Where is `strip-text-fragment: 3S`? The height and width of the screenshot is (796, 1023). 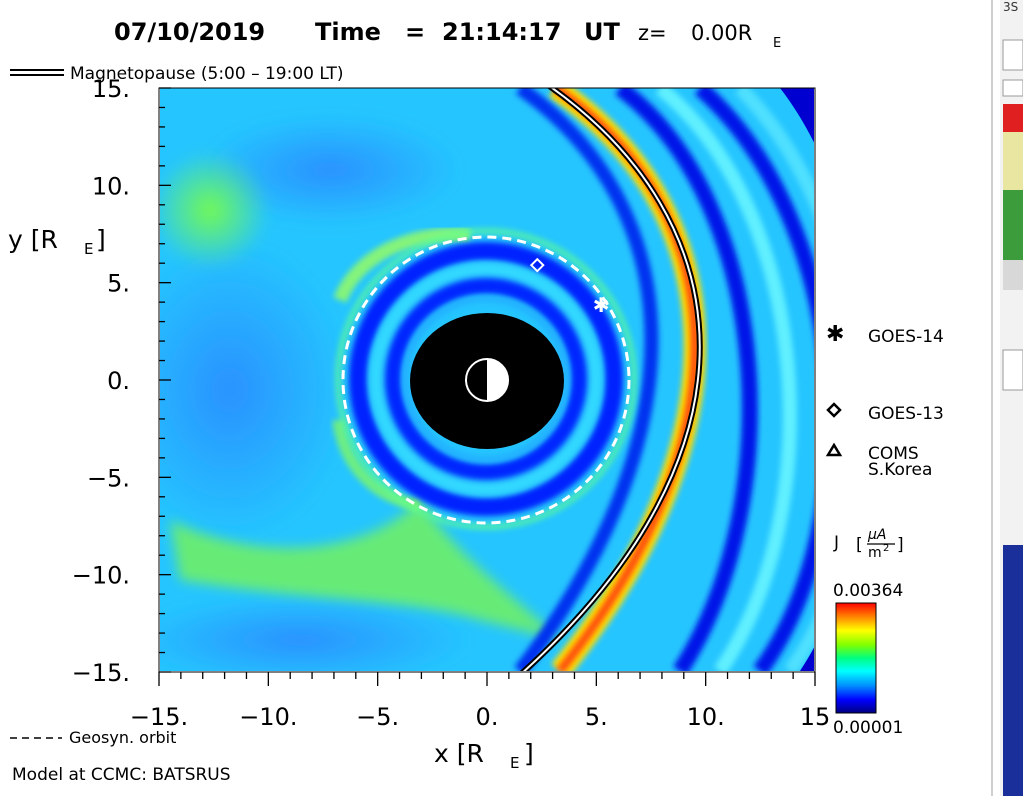
strip-text-fragment: 3S is located at coordinates (1010, 7).